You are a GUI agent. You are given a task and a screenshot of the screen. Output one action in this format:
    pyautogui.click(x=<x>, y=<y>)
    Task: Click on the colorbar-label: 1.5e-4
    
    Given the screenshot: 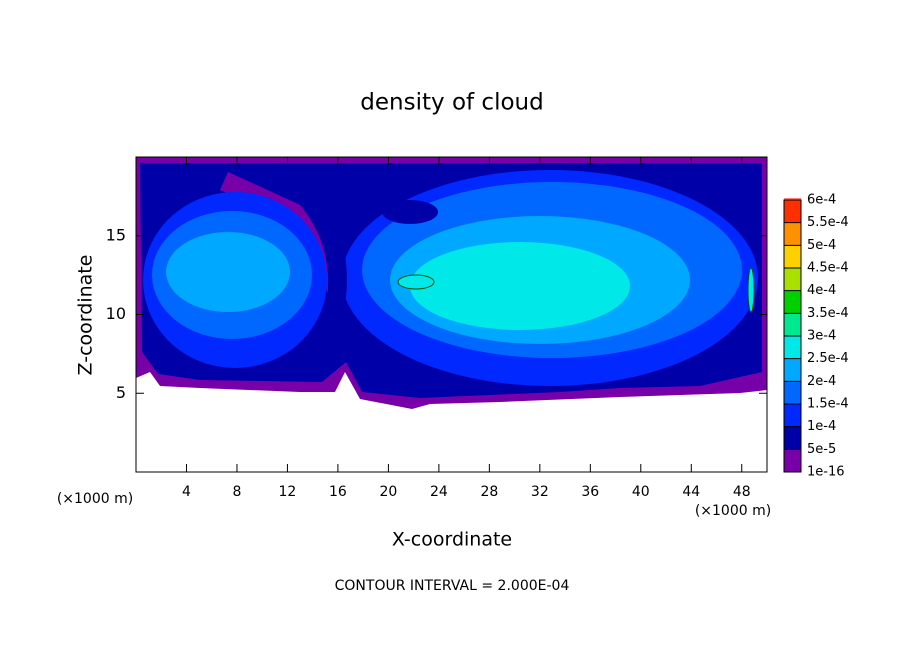 What is the action you would take?
    pyautogui.click(x=828, y=404)
    